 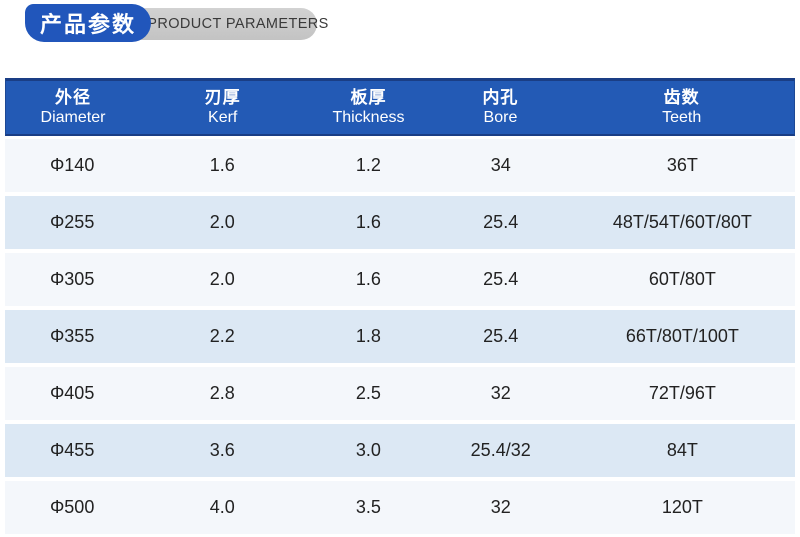 What do you see at coordinates (400, 165) in the screenshot?
I see `table-row: Φ140 1.6 1.2 34 36T` at bounding box center [400, 165].